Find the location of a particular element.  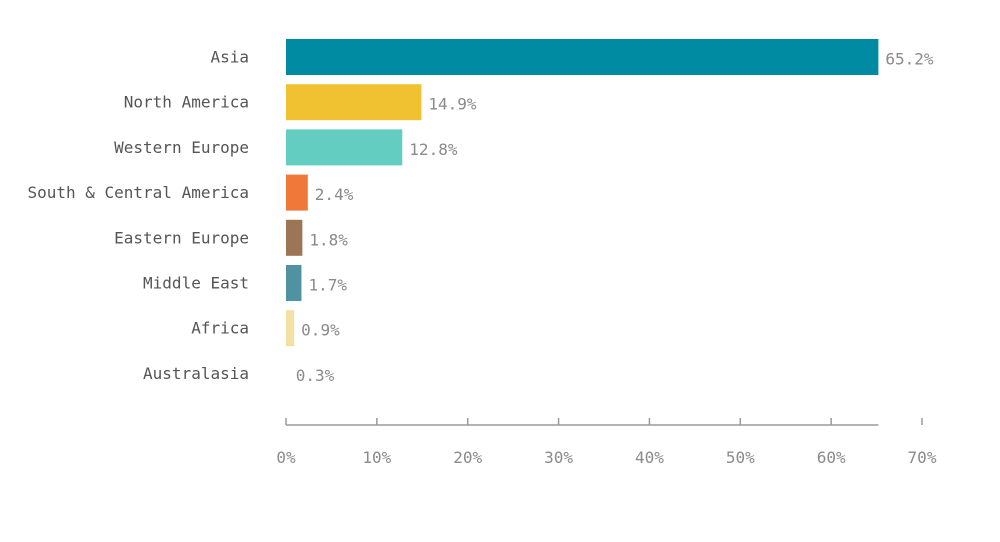

bar-middle-east is located at coordinates (294, 283).